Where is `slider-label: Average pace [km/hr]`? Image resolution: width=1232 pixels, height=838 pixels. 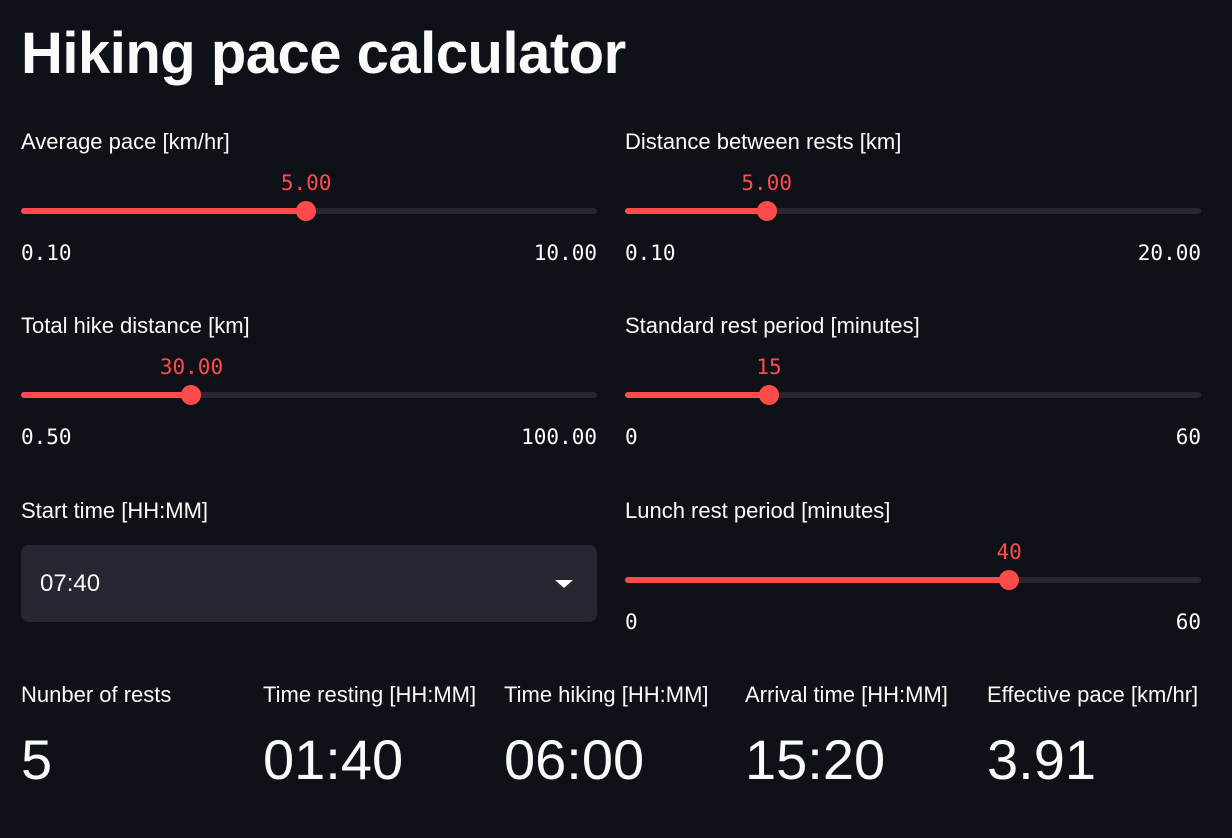 slider-label: Average pace [km/hr] is located at coordinates (125, 141).